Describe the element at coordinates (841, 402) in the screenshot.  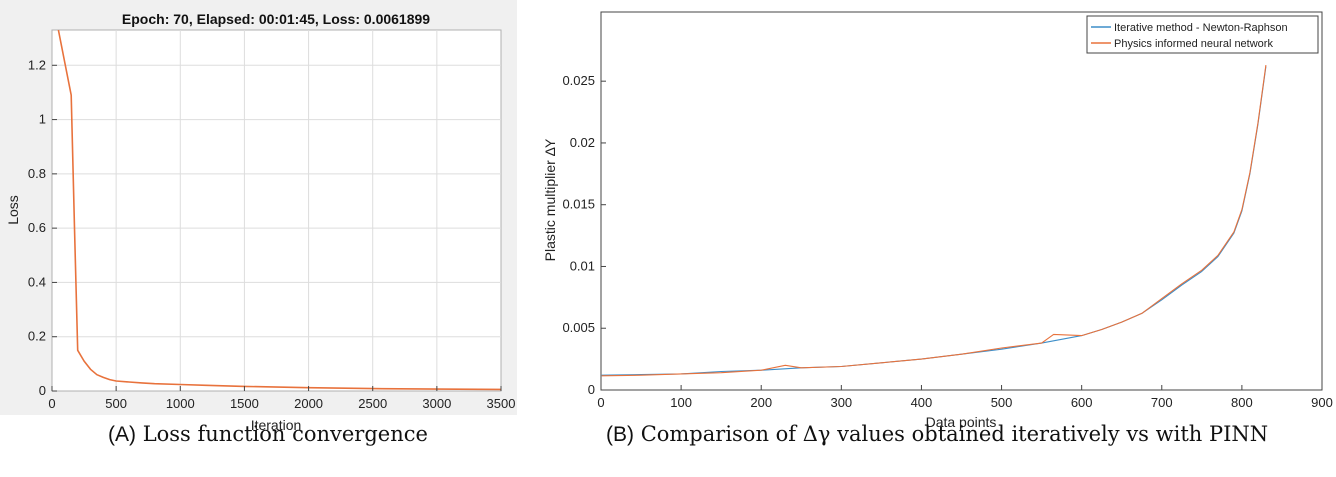
I see `x-tick-label: 300` at that location.